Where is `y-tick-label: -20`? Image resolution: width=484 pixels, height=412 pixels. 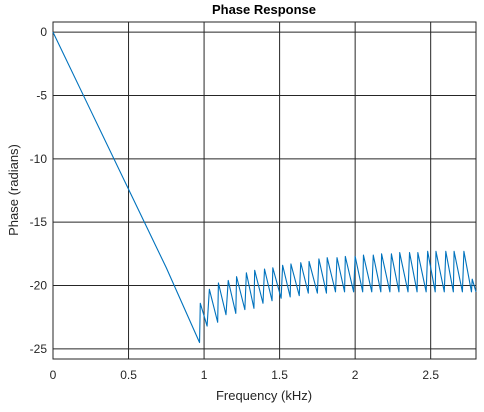 y-tick-label: -20 is located at coordinates (39, 286).